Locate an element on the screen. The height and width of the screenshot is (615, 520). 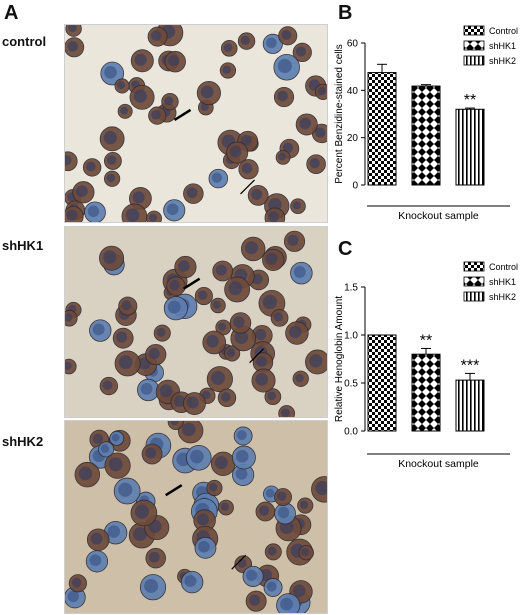
chart-c-y-tick-label: 0.5 is located at coordinates (351, 384).